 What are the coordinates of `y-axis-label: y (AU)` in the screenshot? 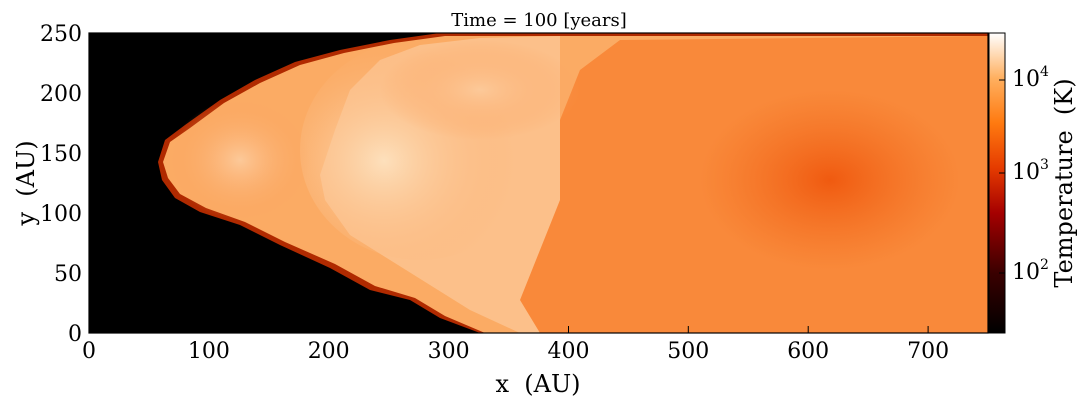 It's located at (26, 183).